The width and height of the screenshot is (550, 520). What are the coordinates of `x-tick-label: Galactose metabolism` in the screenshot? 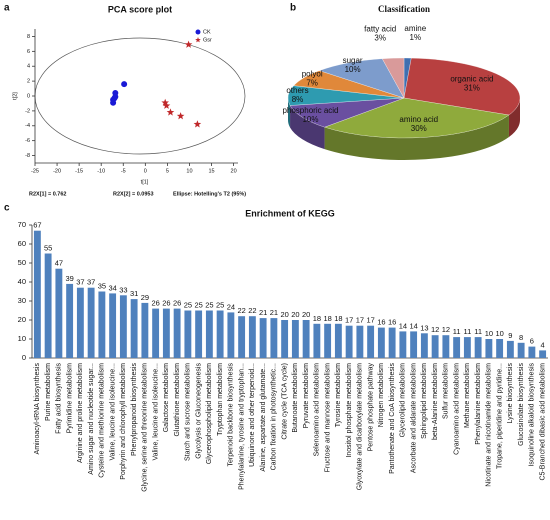 It's located at (166, 397).